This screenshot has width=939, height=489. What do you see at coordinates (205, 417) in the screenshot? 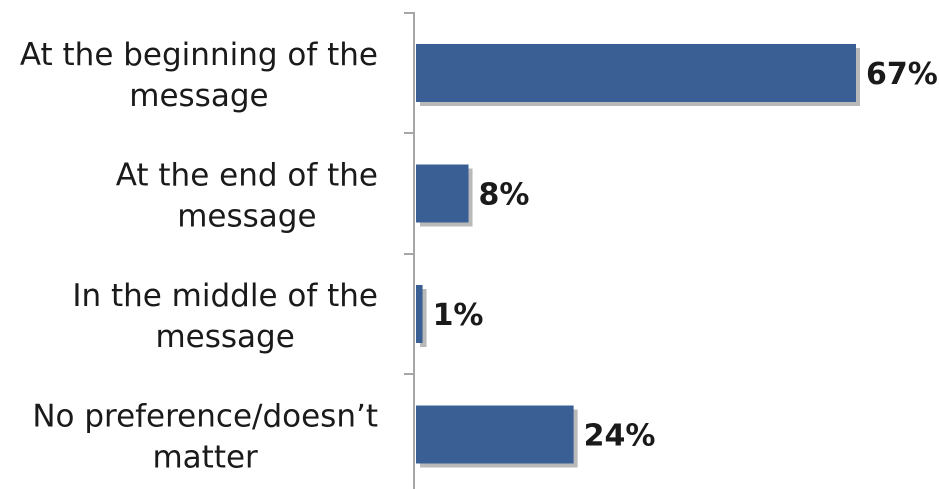
I see `category-label-line: No preference/doesn’t` at bounding box center [205, 417].